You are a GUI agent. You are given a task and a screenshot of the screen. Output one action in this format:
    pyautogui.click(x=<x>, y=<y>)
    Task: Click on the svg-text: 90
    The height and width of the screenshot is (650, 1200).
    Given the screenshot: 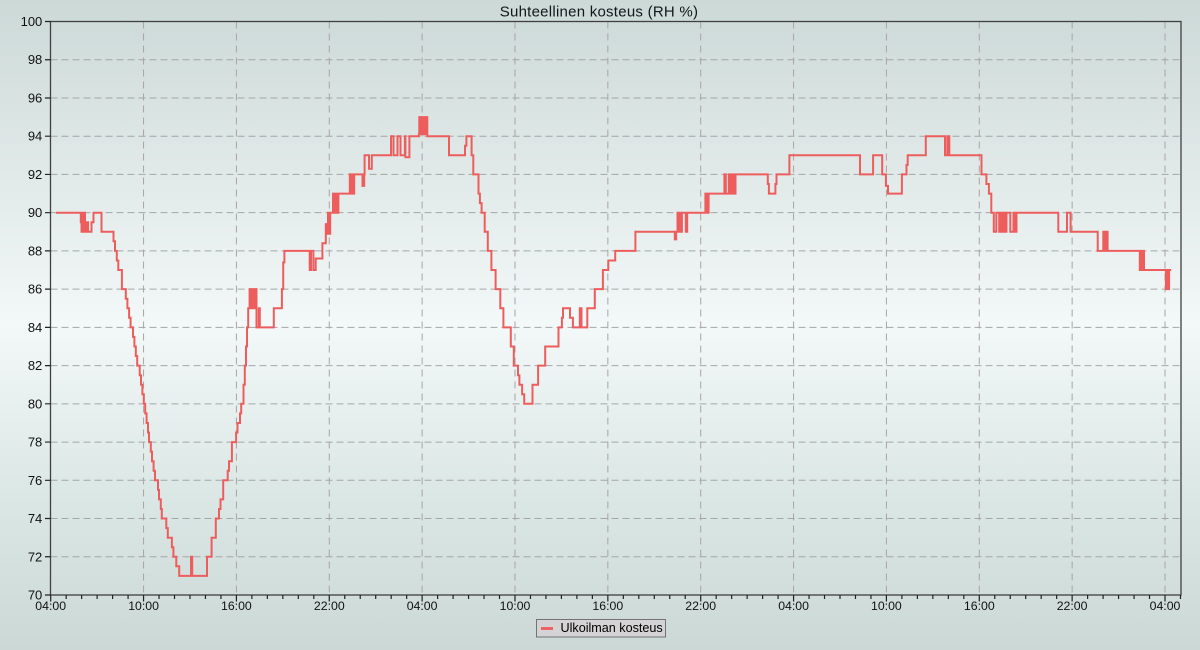 What is the action you would take?
    pyautogui.click(x=35, y=212)
    